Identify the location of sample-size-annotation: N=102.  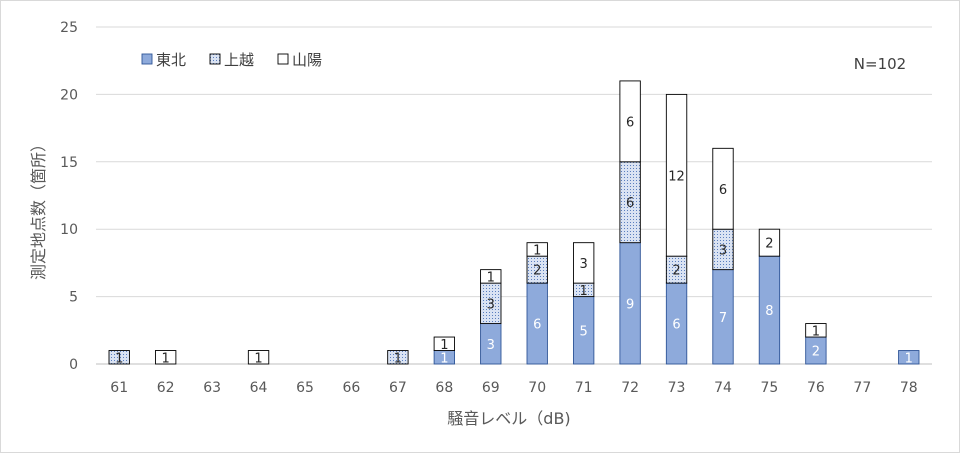
(880, 64).